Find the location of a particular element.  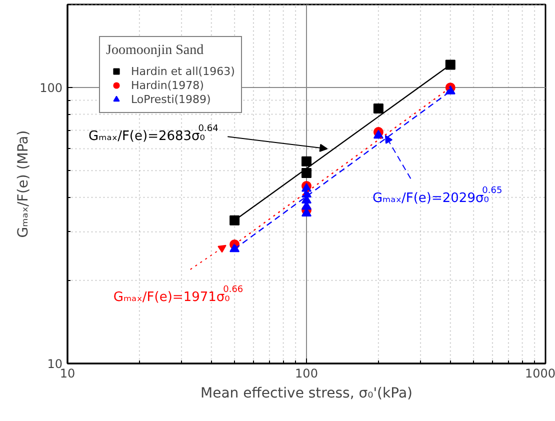

x-tick-label: 10 is located at coordinates (68, 373).